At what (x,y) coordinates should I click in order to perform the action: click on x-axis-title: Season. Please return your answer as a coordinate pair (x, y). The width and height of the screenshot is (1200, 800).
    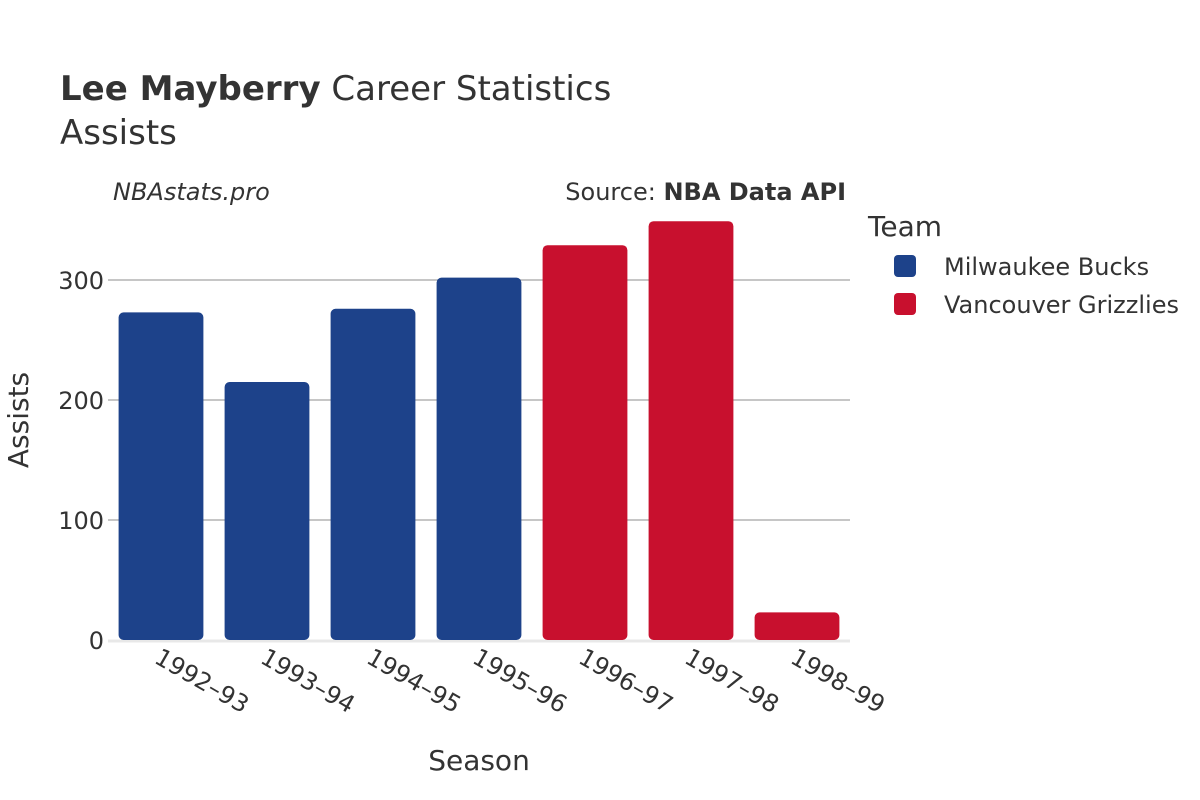
    Looking at the image, I should click on (479, 760).